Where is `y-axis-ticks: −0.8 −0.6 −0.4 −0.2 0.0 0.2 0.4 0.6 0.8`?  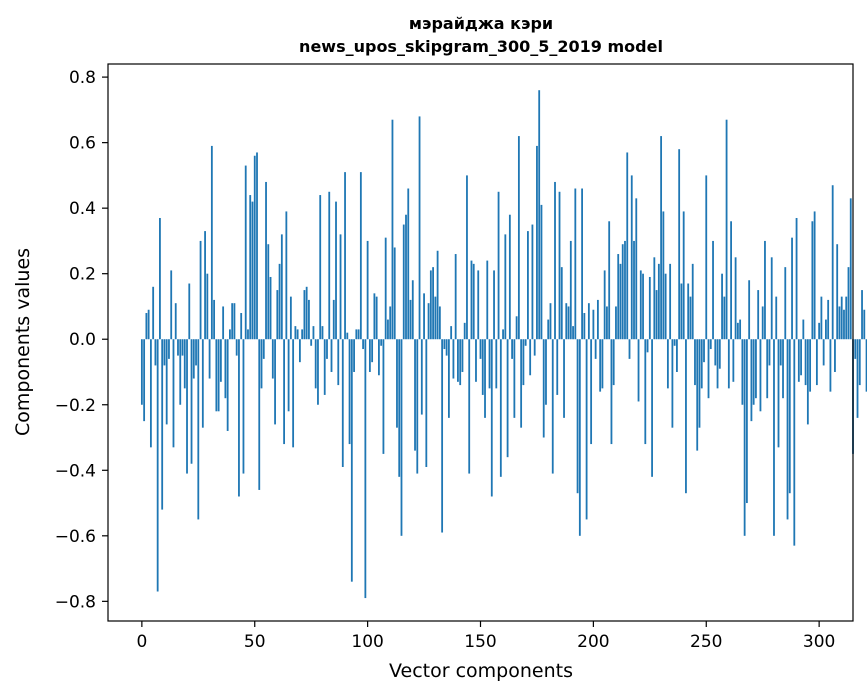
y-axis-ticks: −0.8 −0.6 −0.4 −0.2 0.0 0.2 0.4 0.6 0.8 is located at coordinates (81, 340).